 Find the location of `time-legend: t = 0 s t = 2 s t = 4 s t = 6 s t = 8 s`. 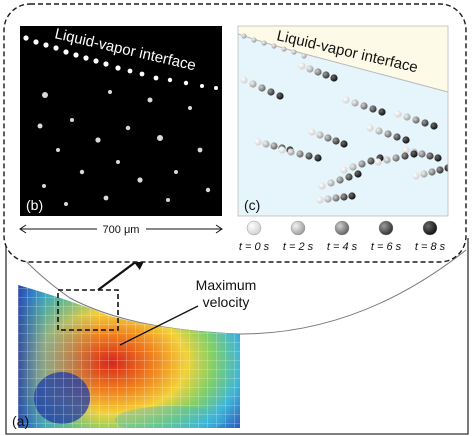

time-legend: t = 0 s t = 2 s t = 4 s t = 6 s t = 8 s is located at coordinates (342, 236).